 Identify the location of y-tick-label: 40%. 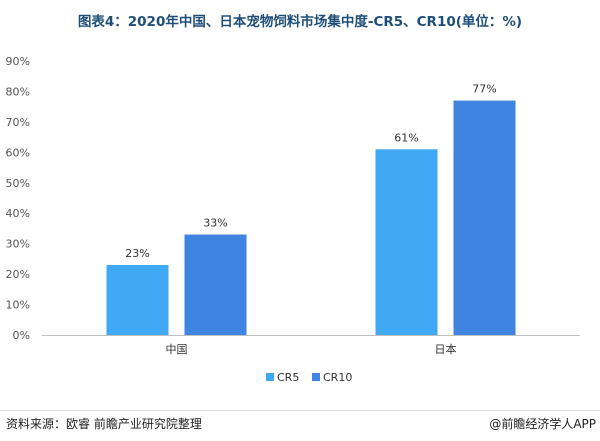
(18, 213).